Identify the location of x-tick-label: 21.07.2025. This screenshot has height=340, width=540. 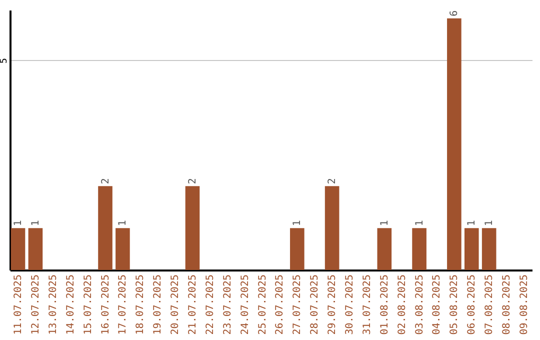
(192, 304).